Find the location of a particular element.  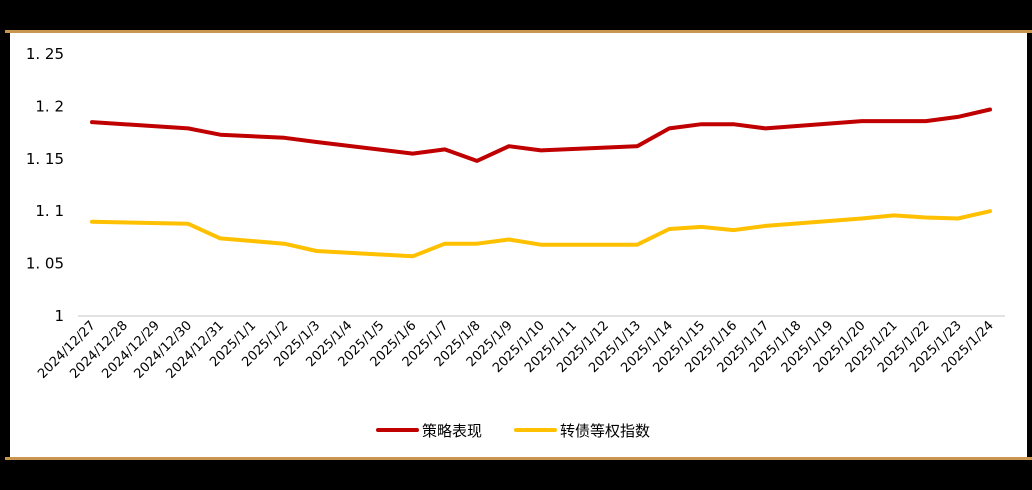

y-tick-label: 1 is located at coordinates (59, 316).